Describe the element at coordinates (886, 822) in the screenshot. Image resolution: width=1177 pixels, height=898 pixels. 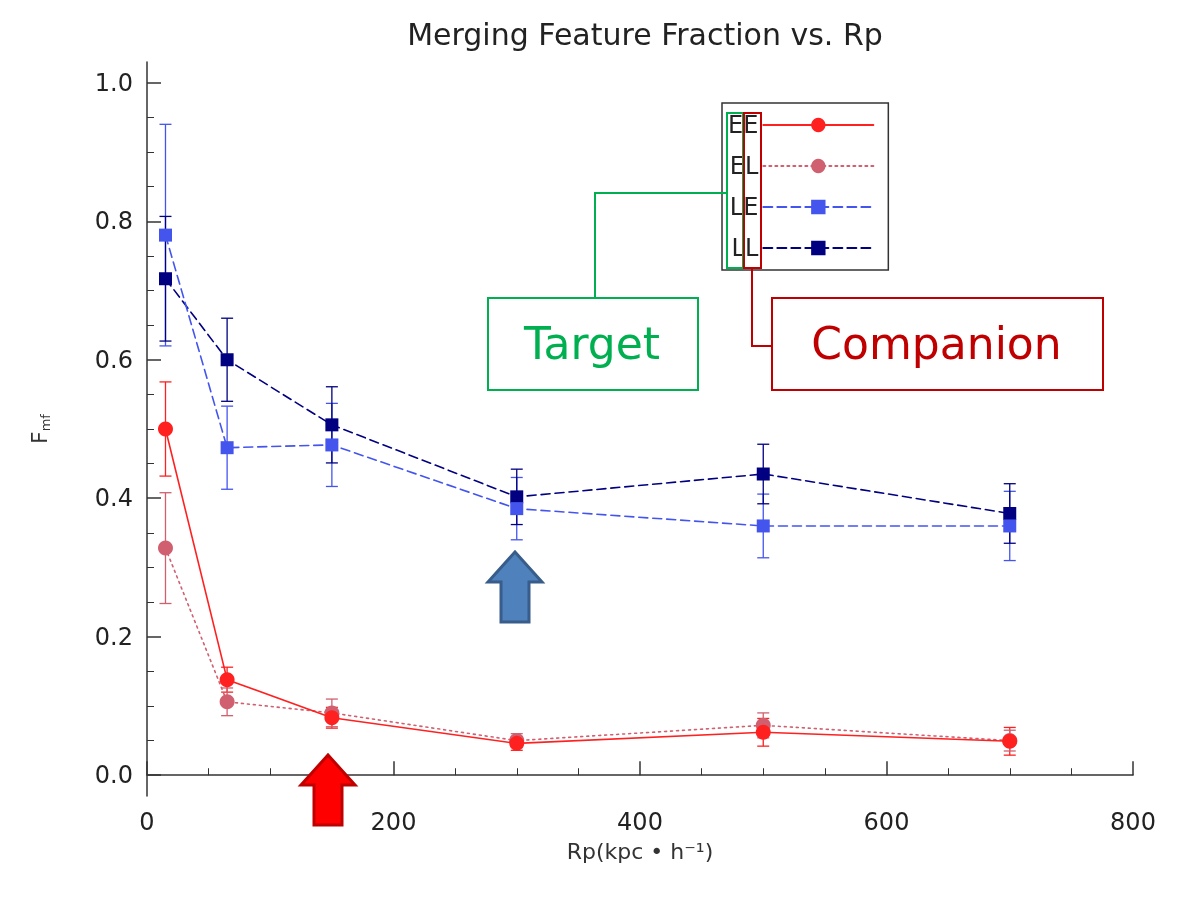
I see `x-tick-label: 600` at that location.